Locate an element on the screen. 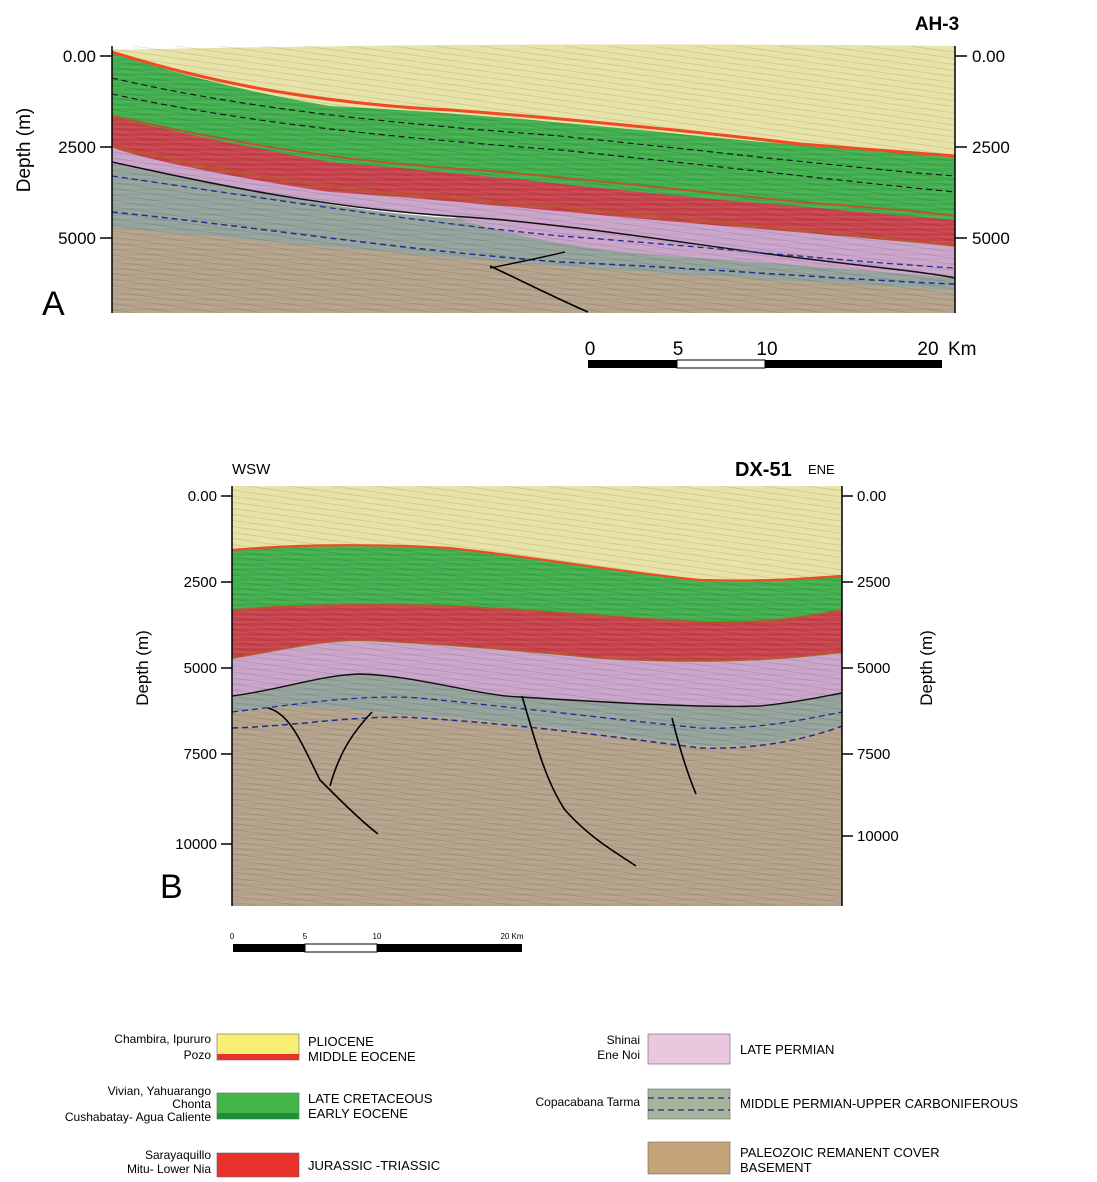 This screenshot has width=1097, height=1182. a-top-carboniferous-line is located at coordinates (533, 220).